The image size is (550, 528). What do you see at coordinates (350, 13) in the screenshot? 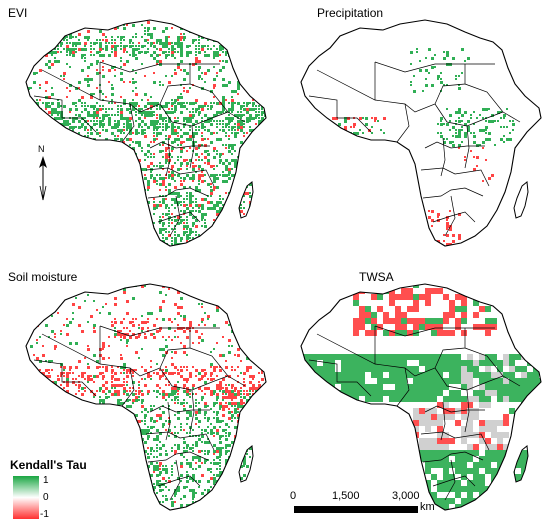
I see `panel-title-precipitation: Precipitation` at bounding box center [350, 13].